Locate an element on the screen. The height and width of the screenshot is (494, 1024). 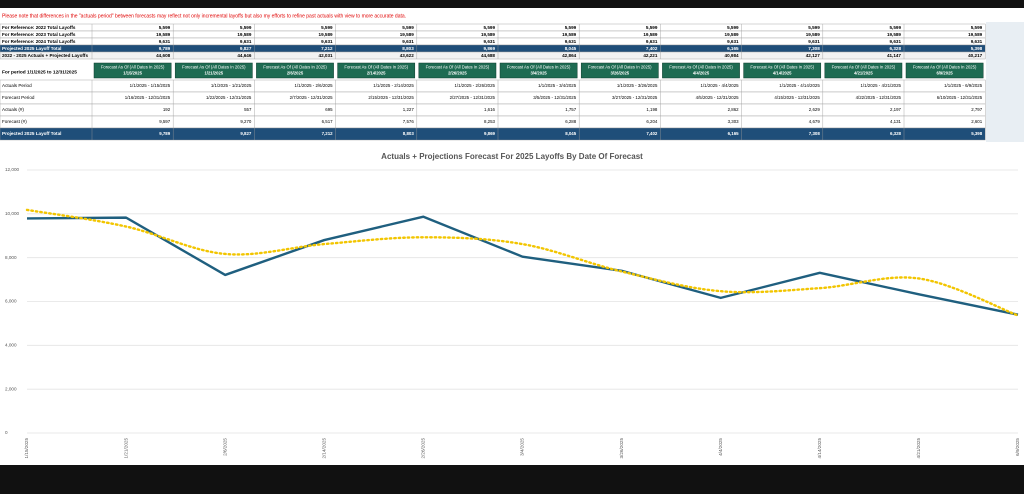
column-date: 4/21/2025 is located at coordinates (863, 73).